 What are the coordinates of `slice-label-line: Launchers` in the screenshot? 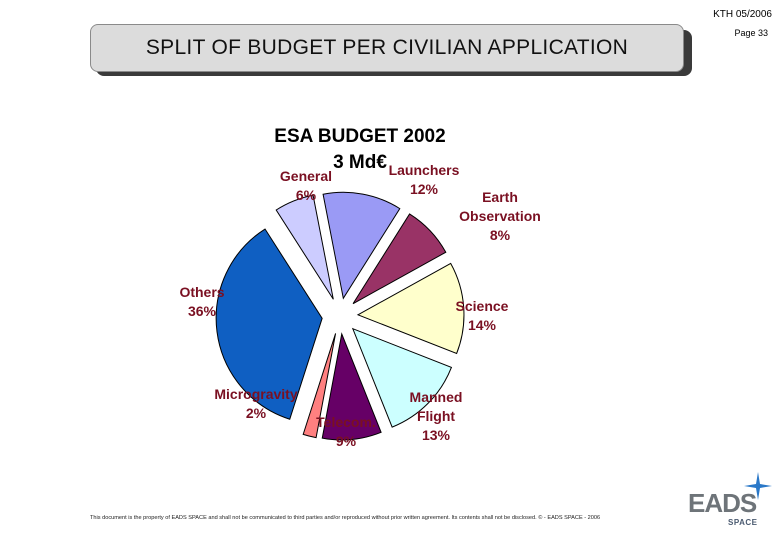 It's located at (424, 170).